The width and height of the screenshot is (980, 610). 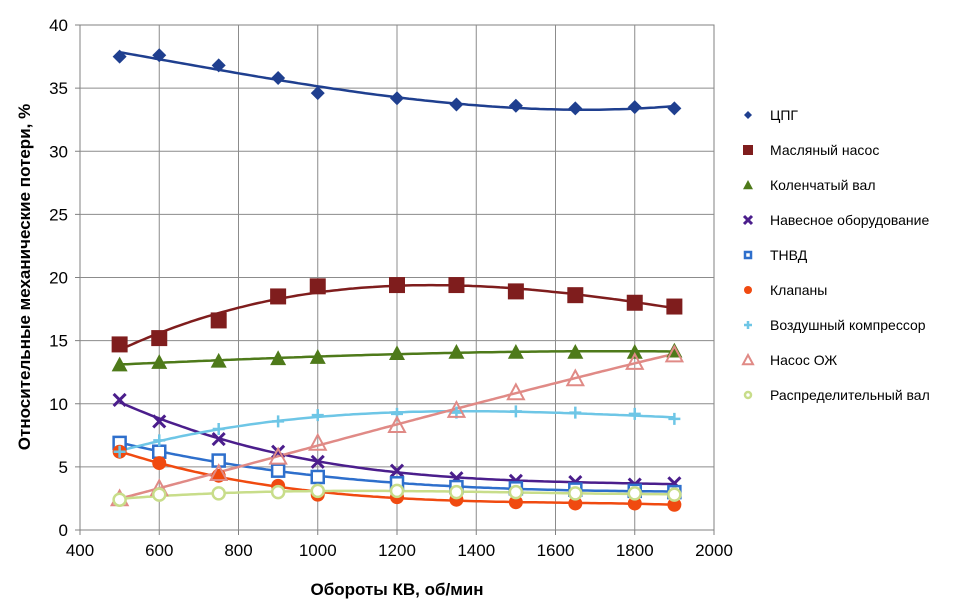 I want to click on legend-label: ТНВД, so click(x=789, y=255).